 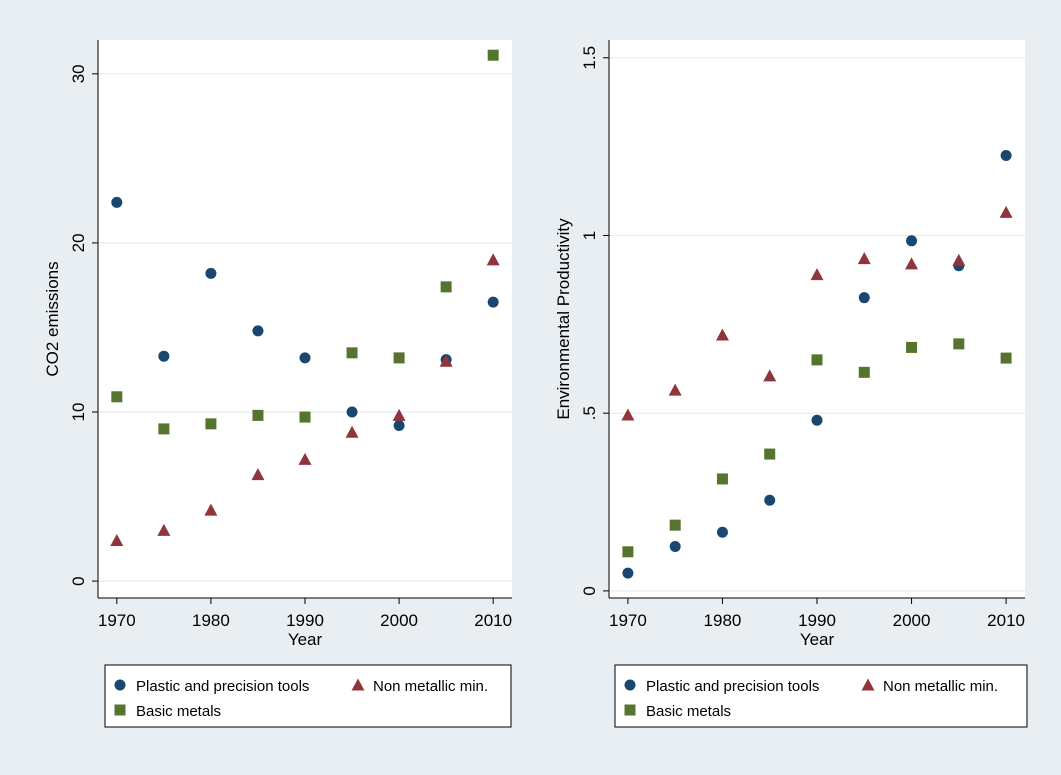 I want to click on y-tick-label: 30, so click(x=78, y=73).